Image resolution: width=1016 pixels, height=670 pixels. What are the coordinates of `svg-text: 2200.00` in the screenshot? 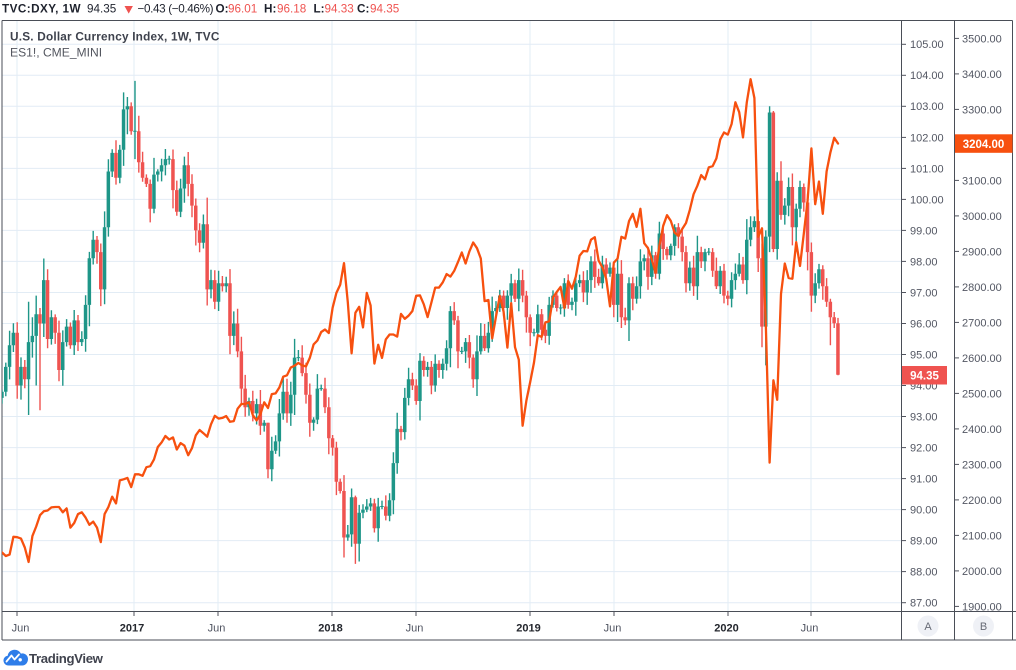 It's located at (982, 501).